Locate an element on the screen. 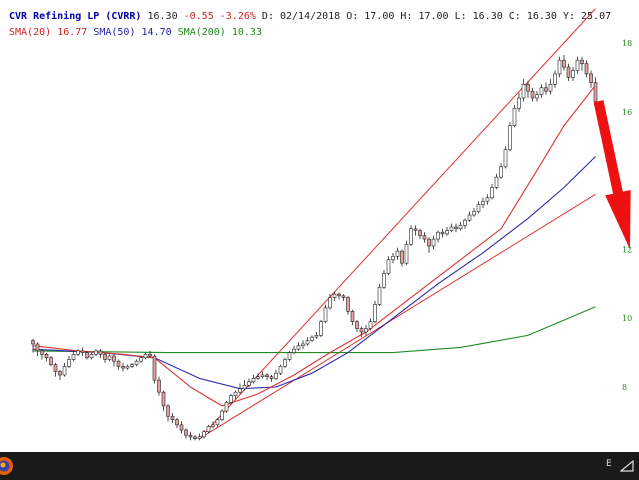 Image resolution: width=639 pixels, height=480 pixels. forecast-arrow is located at coordinates (612, 175).